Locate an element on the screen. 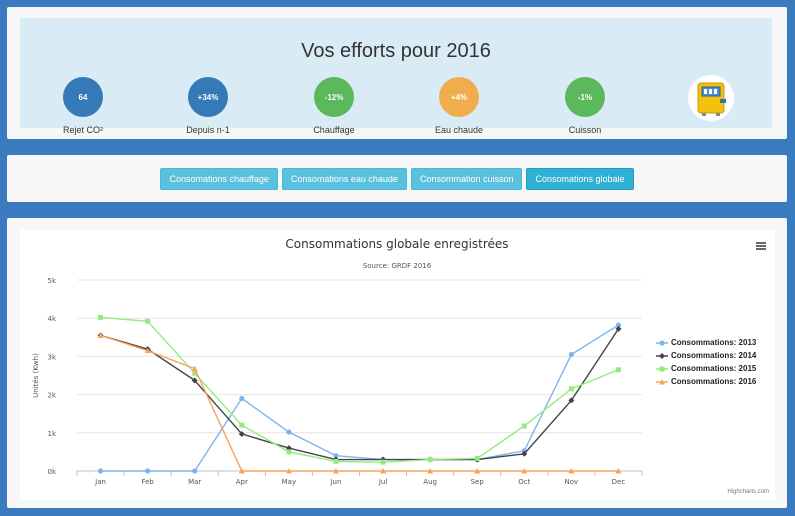  chart-credits: Highcharts.com is located at coordinates (748, 492).